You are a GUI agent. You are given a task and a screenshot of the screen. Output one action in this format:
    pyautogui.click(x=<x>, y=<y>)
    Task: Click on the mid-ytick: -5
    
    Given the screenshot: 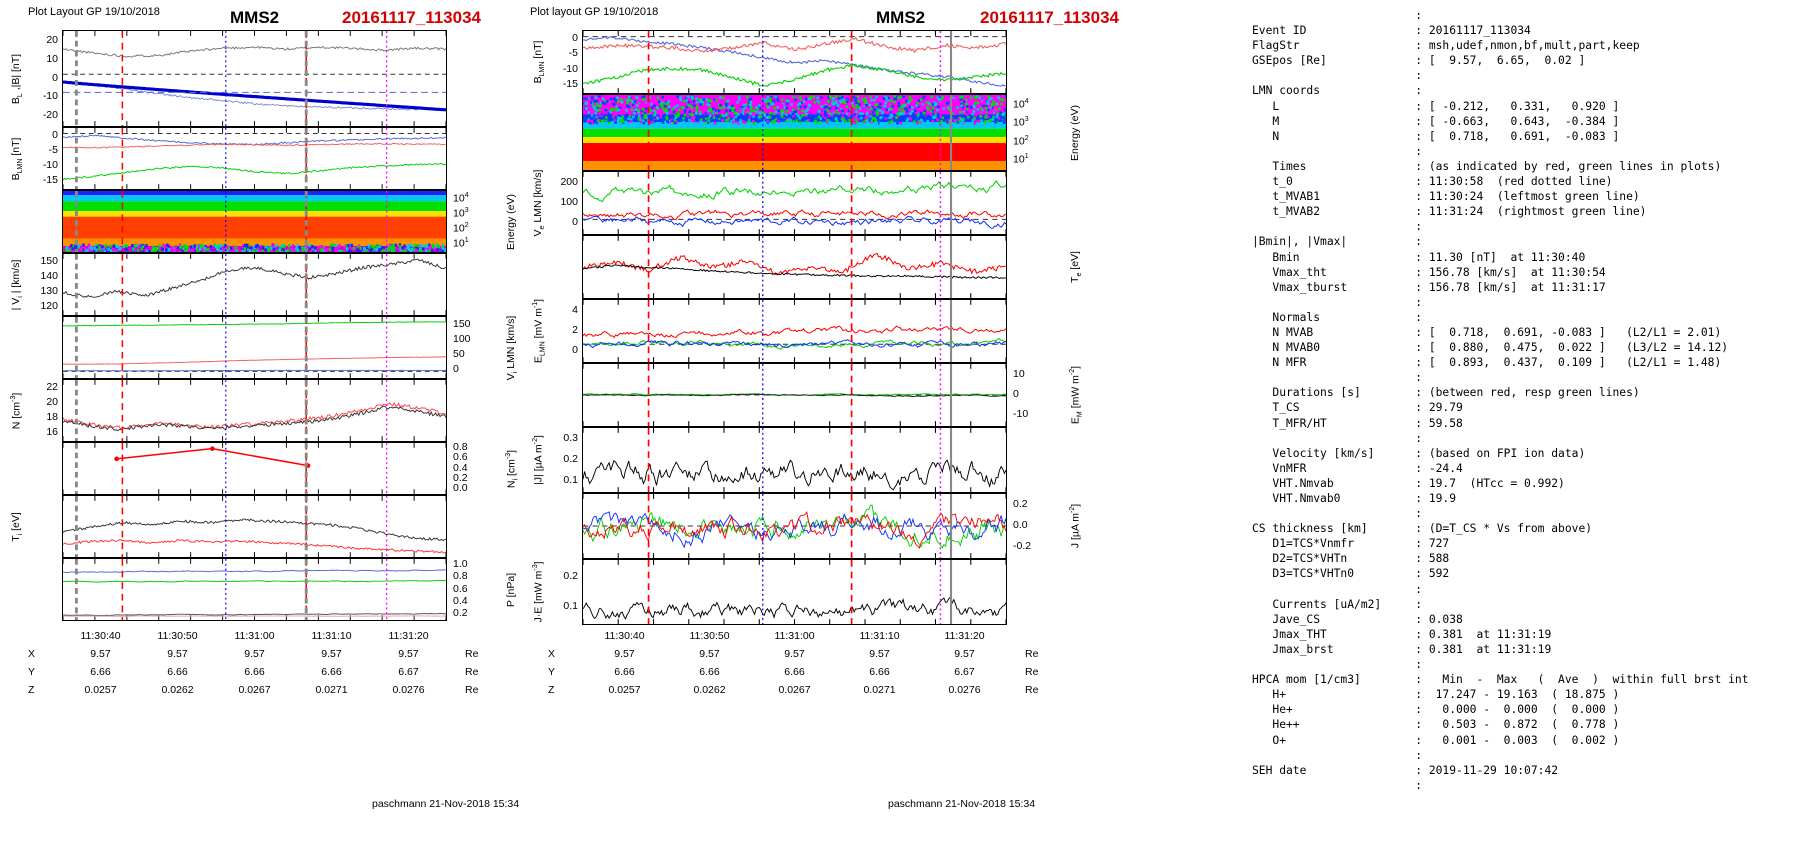 What is the action you would take?
    pyautogui.click(x=573, y=53)
    